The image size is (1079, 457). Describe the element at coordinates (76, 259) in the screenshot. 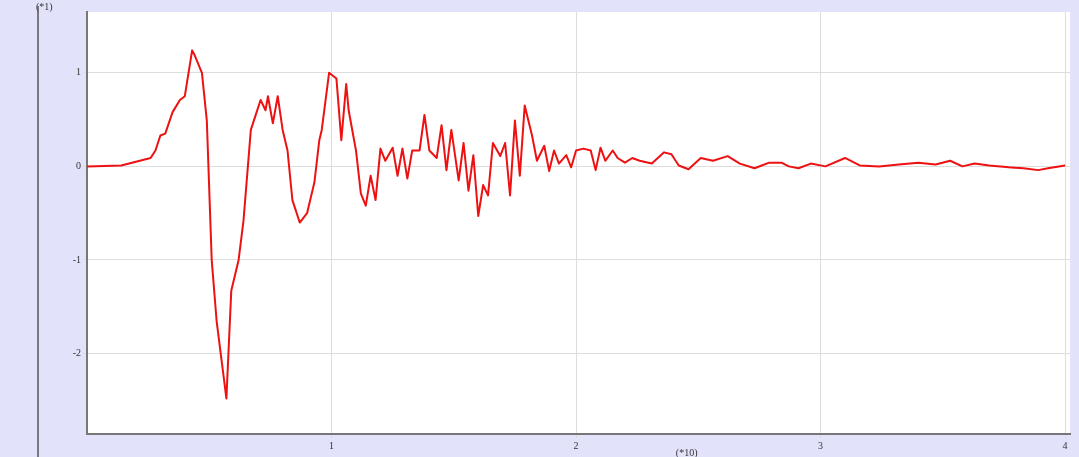

I see `y-tick-label: -1` at that location.